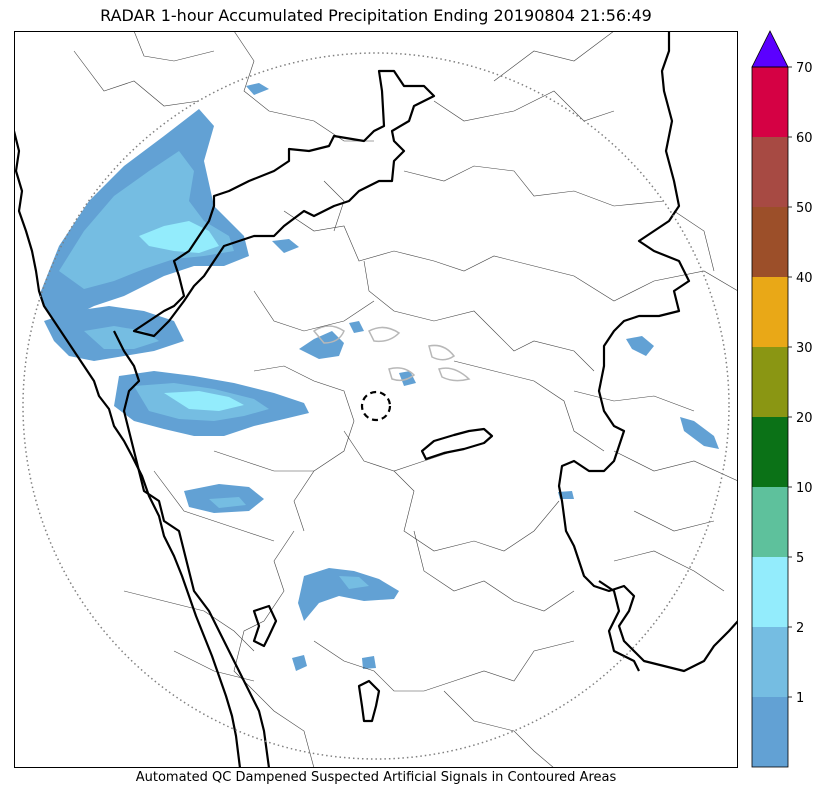 Image resolution: width=825 pixels, height=797 pixels. What do you see at coordinates (804, 208) in the screenshot?
I see `colorbar-tick-label: 50` at bounding box center [804, 208].